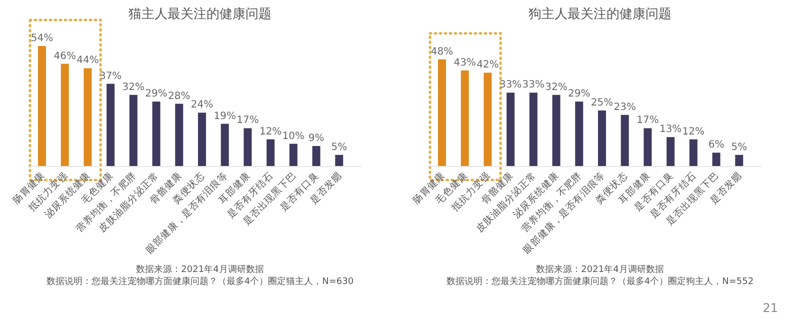 The height and width of the screenshot is (328, 800). What do you see at coordinates (670, 130) in the screenshot?
I see `data-label: 13%` at bounding box center [670, 130].